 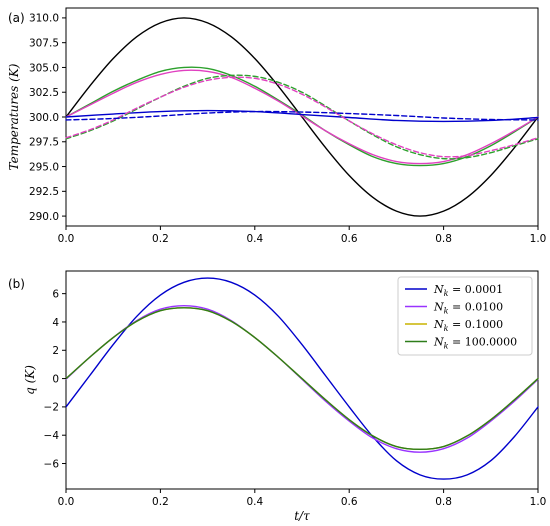 What do you see at coordinates (55, 351) in the screenshot?
I see `panel-b-y-tick-label: 2` at bounding box center [55, 351].